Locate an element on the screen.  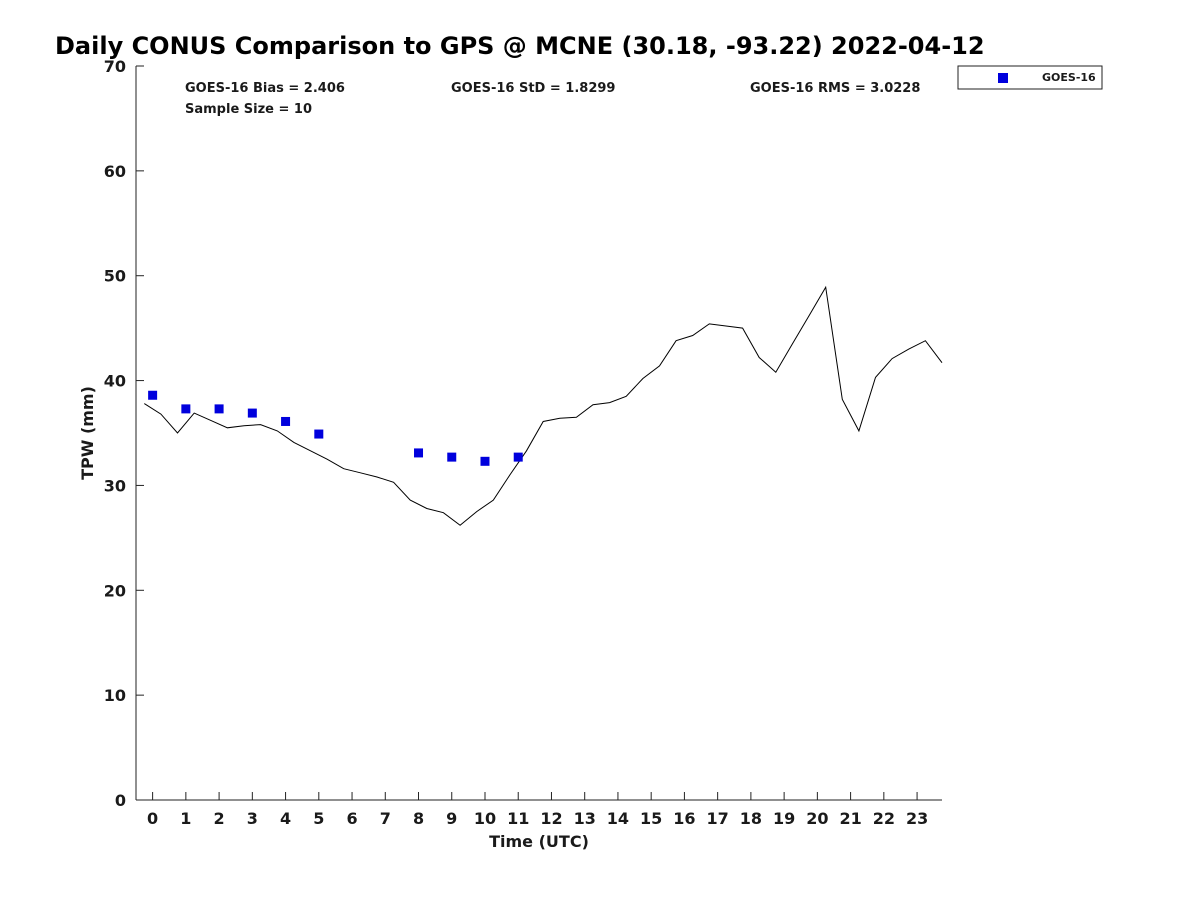
x-tick-label: 18 is located at coordinates (751, 818).